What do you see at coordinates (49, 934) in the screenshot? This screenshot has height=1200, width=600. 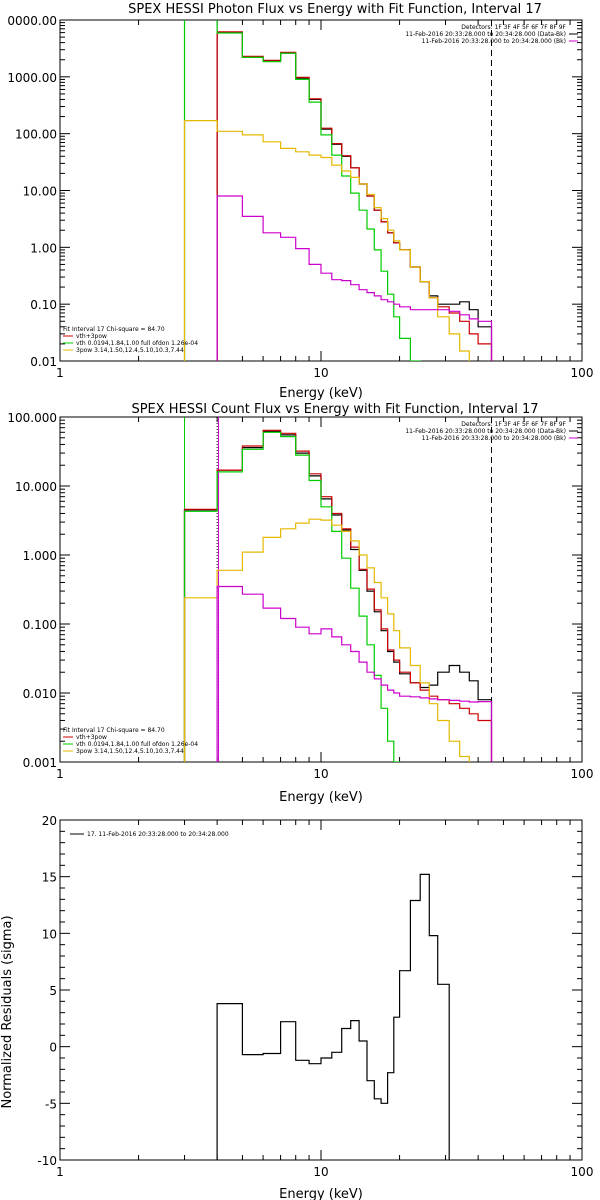 I see `y-tick-label: 10` at bounding box center [49, 934].